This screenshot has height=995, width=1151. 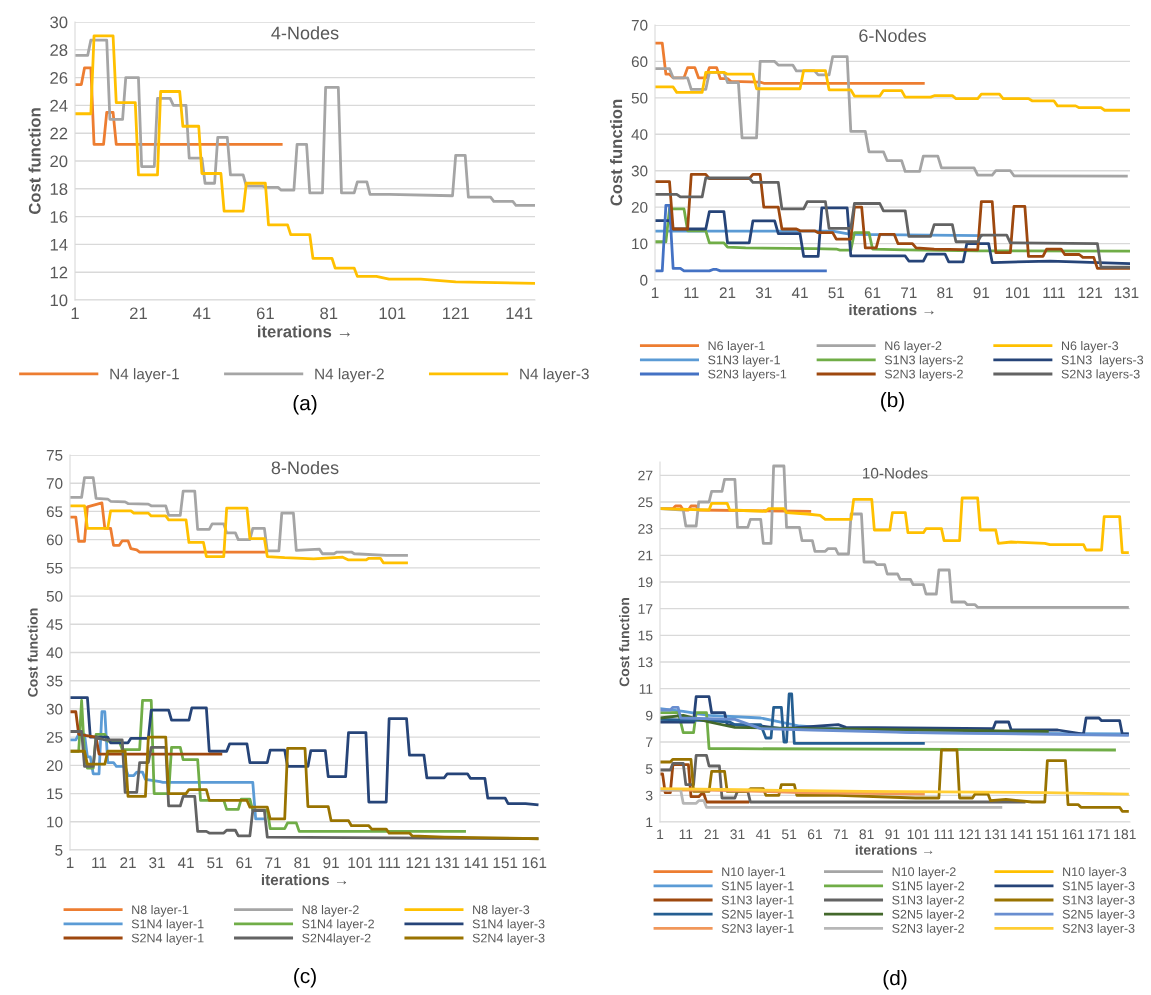 I want to click on legend-label: N6 layer-3, so click(x=1090, y=347).